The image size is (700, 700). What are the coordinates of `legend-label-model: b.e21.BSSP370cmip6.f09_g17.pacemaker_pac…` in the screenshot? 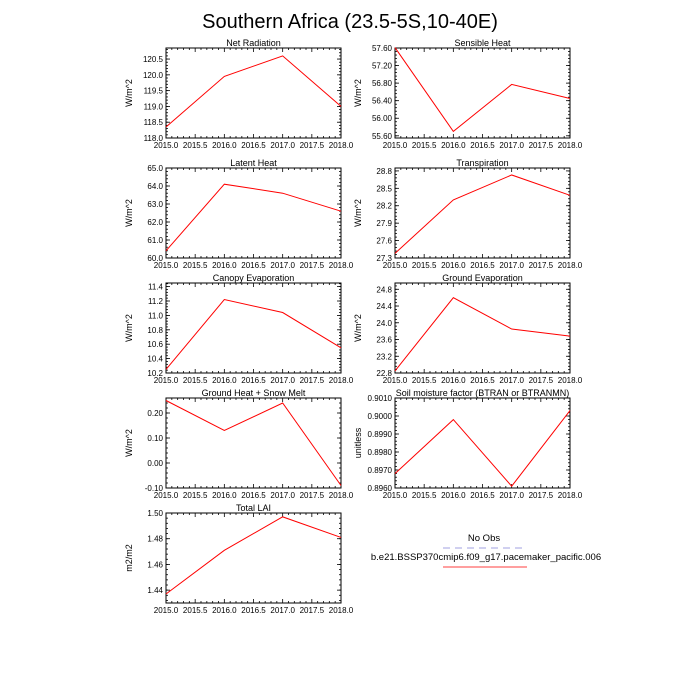 It's located at (486, 557).